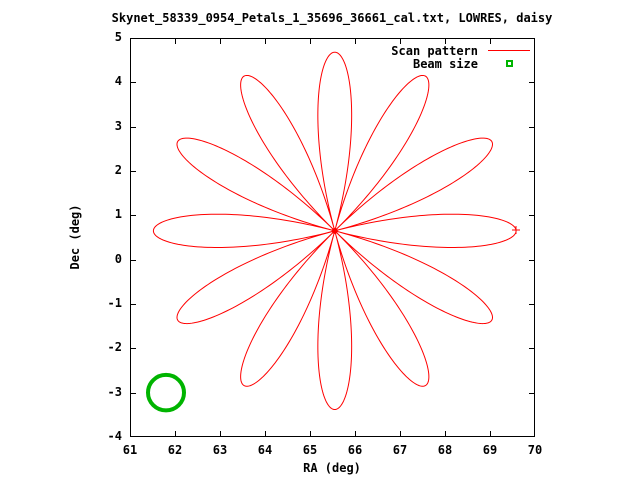 The image size is (640, 480). What do you see at coordinates (265, 450) in the screenshot?
I see `x-tick-label: 64` at bounding box center [265, 450].